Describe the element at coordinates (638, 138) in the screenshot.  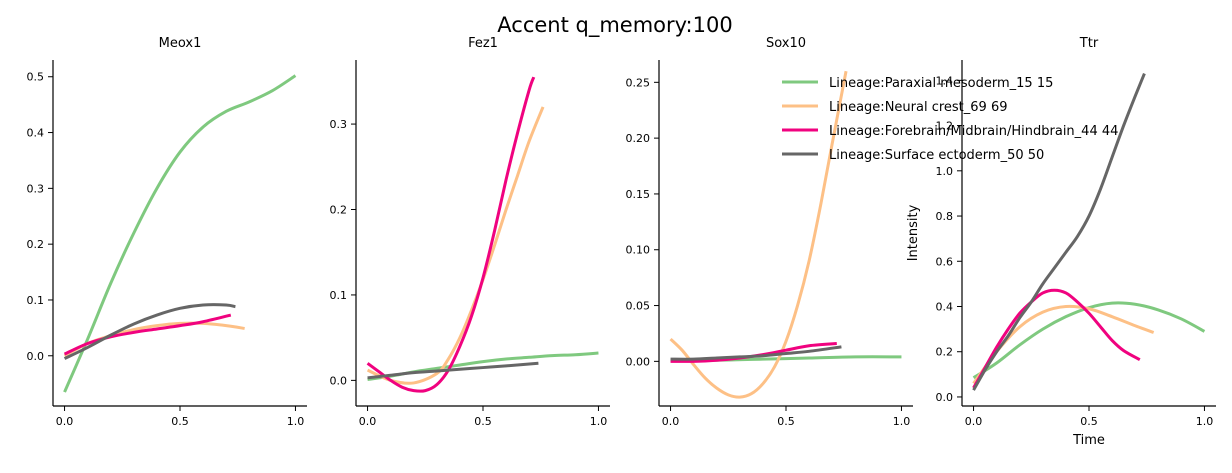
I see `y-tick-label: 0.20` at that location.